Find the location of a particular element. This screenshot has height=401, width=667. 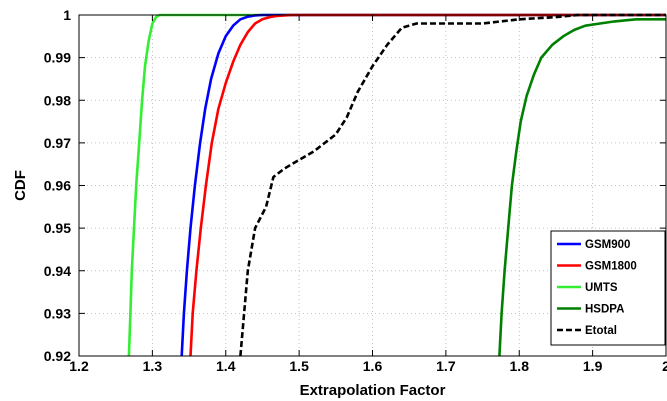

x-tick-label: 1.4 is located at coordinates (226, 366).